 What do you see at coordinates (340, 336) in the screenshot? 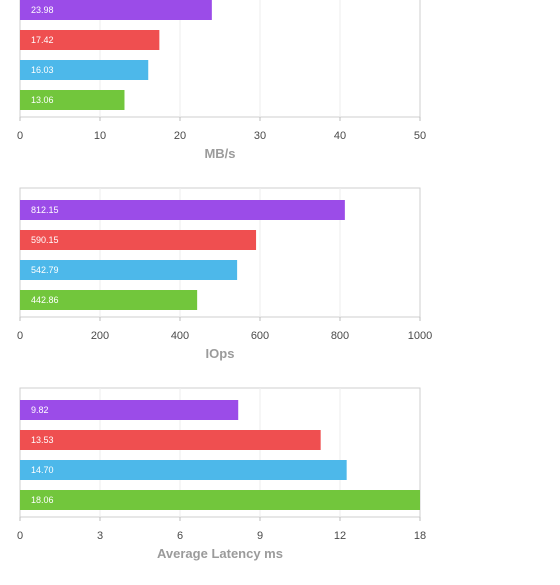
I see `x-tick-label: 800` at bounding box center [340, 336].